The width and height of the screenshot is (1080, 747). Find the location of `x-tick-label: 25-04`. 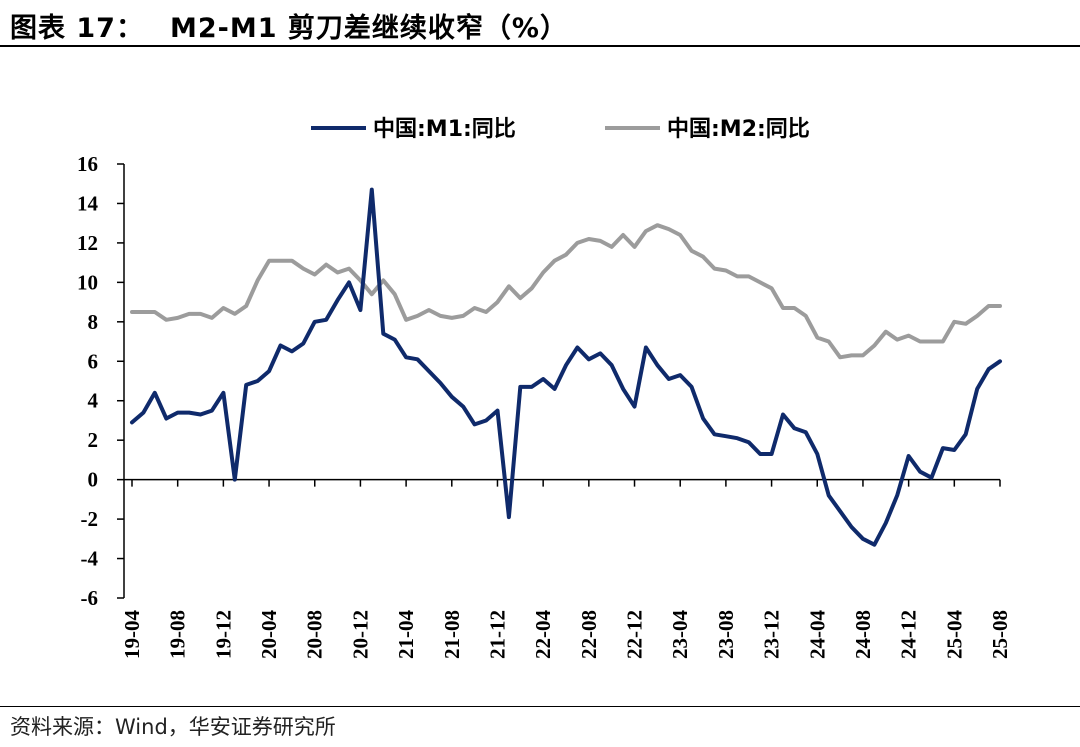

x-tick-label: 25-04 is located at coordinates (954, 634).